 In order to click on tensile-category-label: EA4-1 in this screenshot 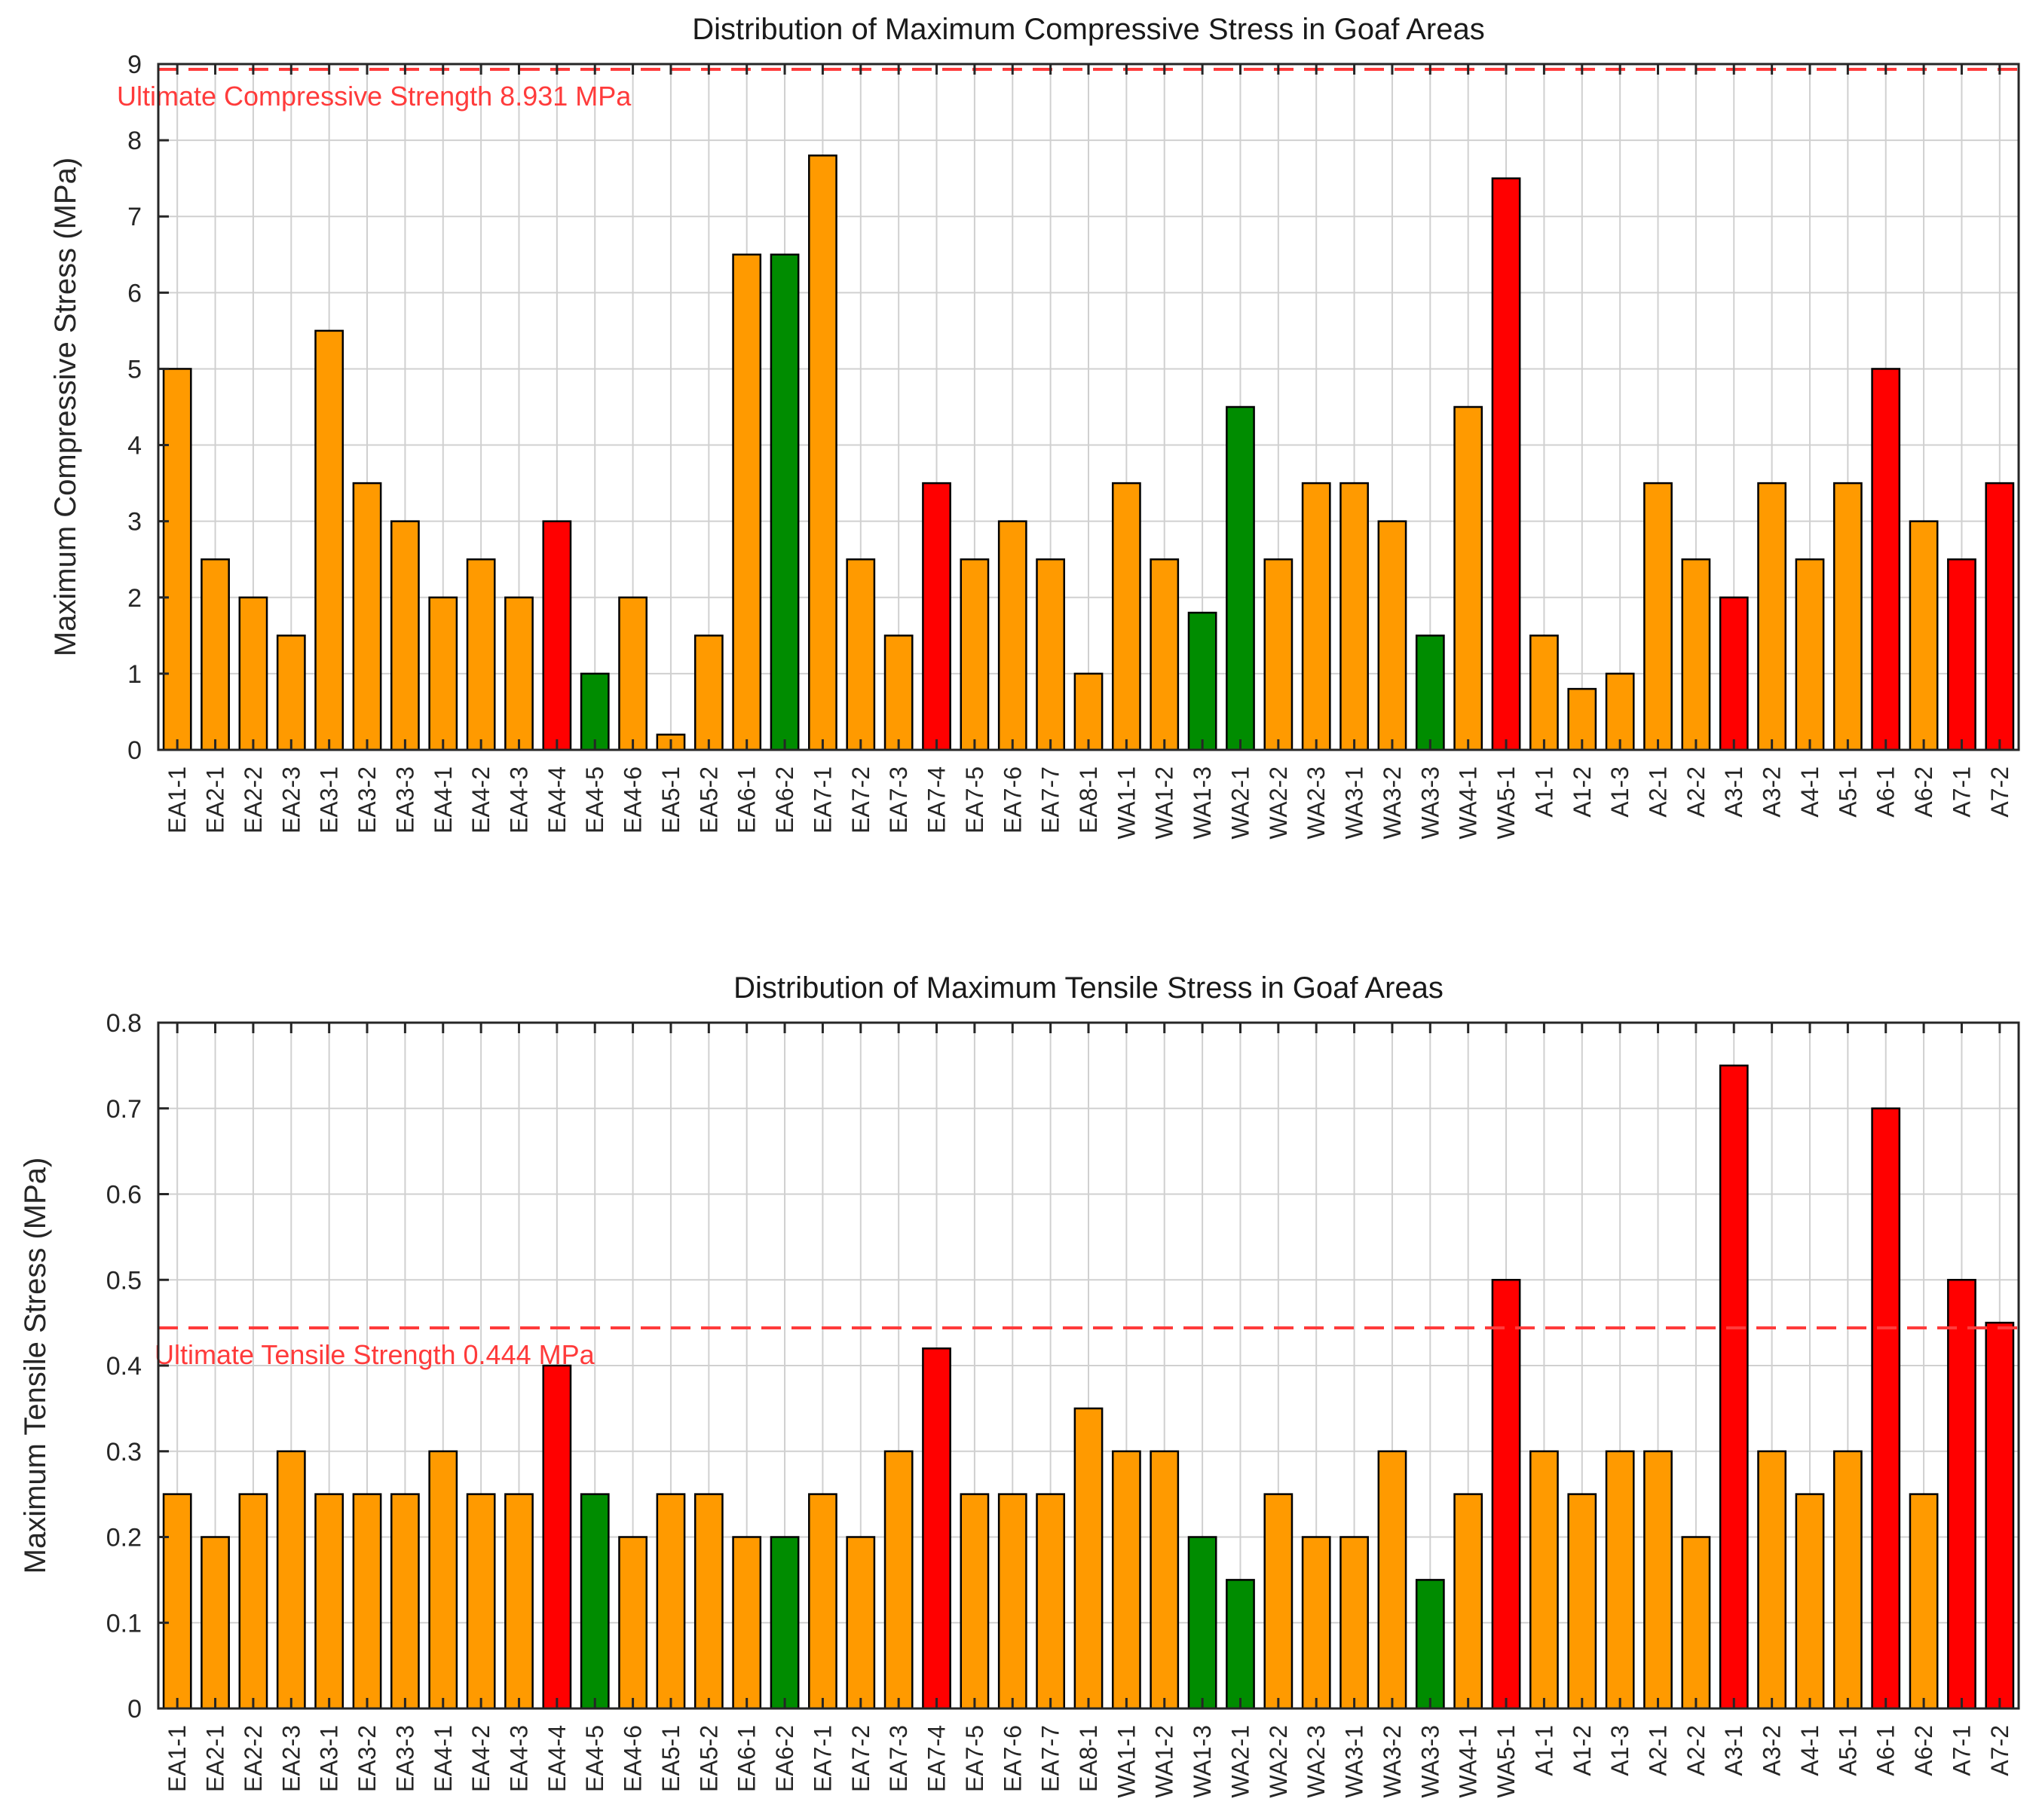, I will do `click(443, 1758)`.